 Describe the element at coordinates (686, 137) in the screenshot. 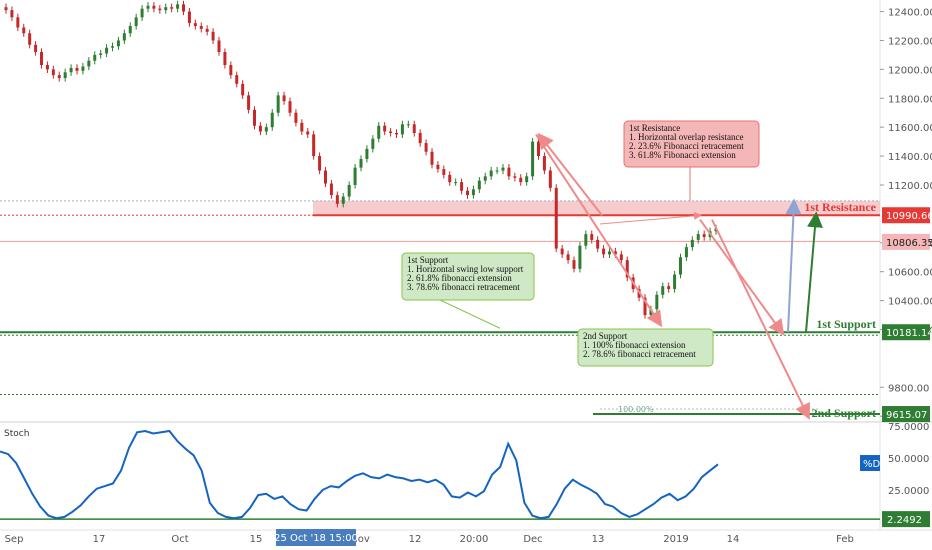

I see `resistance-annotation-line: 1. Horizontal overlap resistance` at that location.